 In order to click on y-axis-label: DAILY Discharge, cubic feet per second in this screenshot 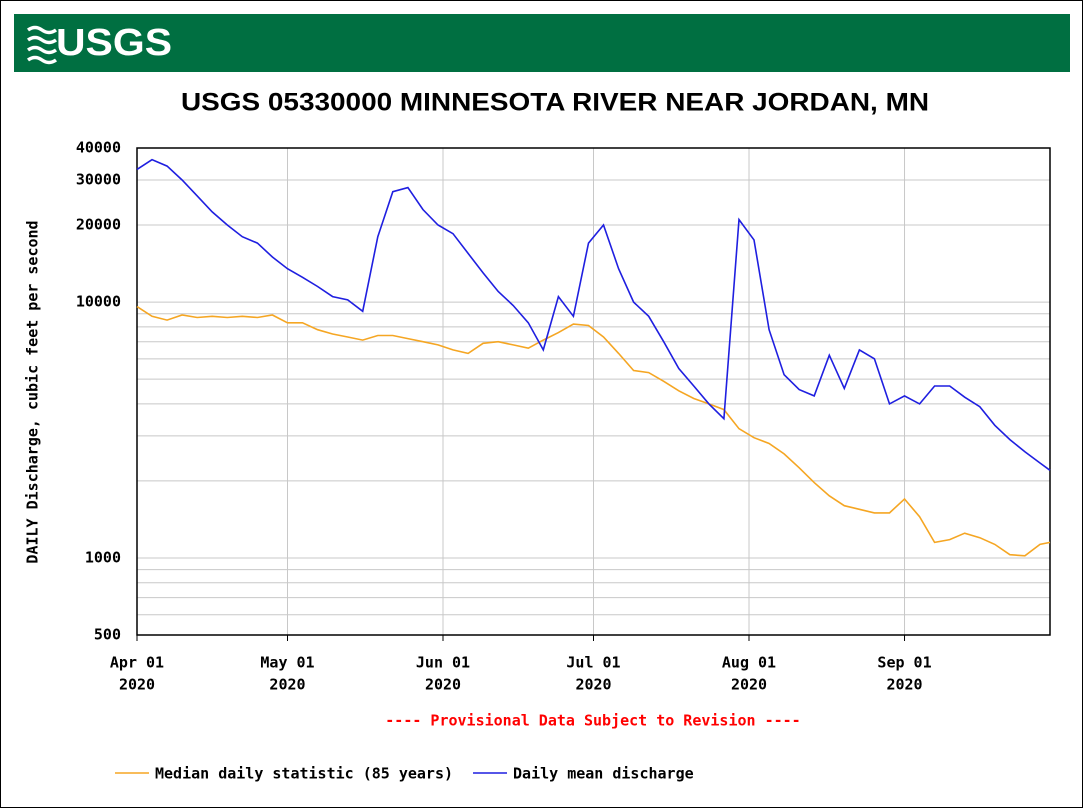, I will do `click(33, 391)`.